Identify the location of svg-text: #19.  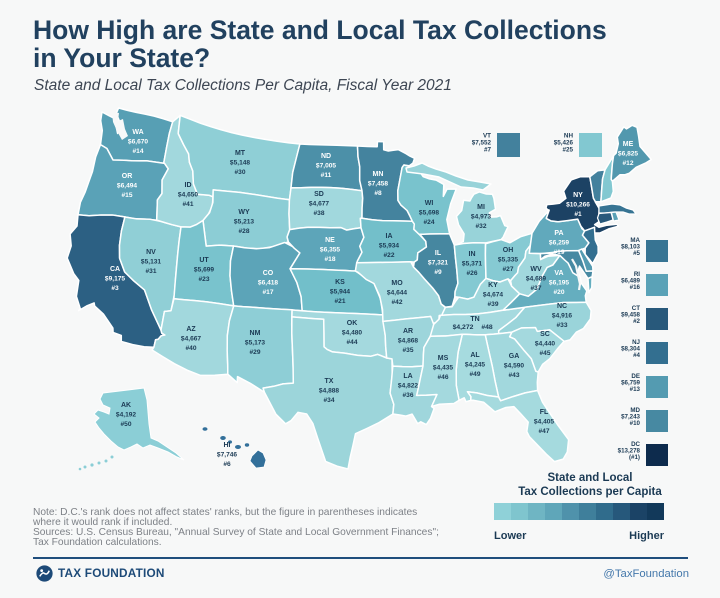
(558, 252).